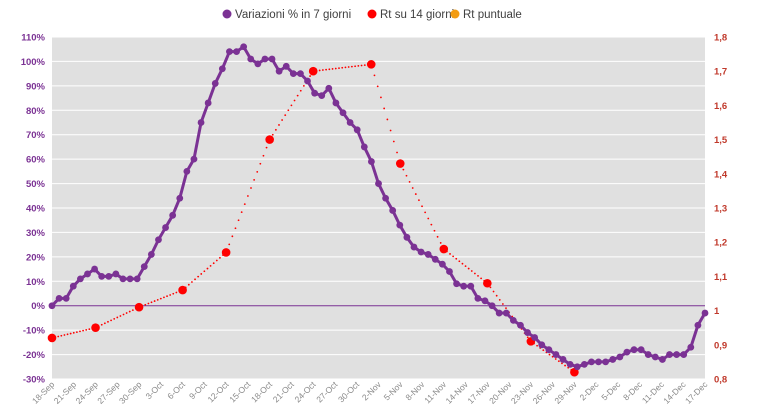  What do you see at coordinates (34, 380) in the screenshot?
I see `left-tick-label: -30%` at bounding box center [34, 380].